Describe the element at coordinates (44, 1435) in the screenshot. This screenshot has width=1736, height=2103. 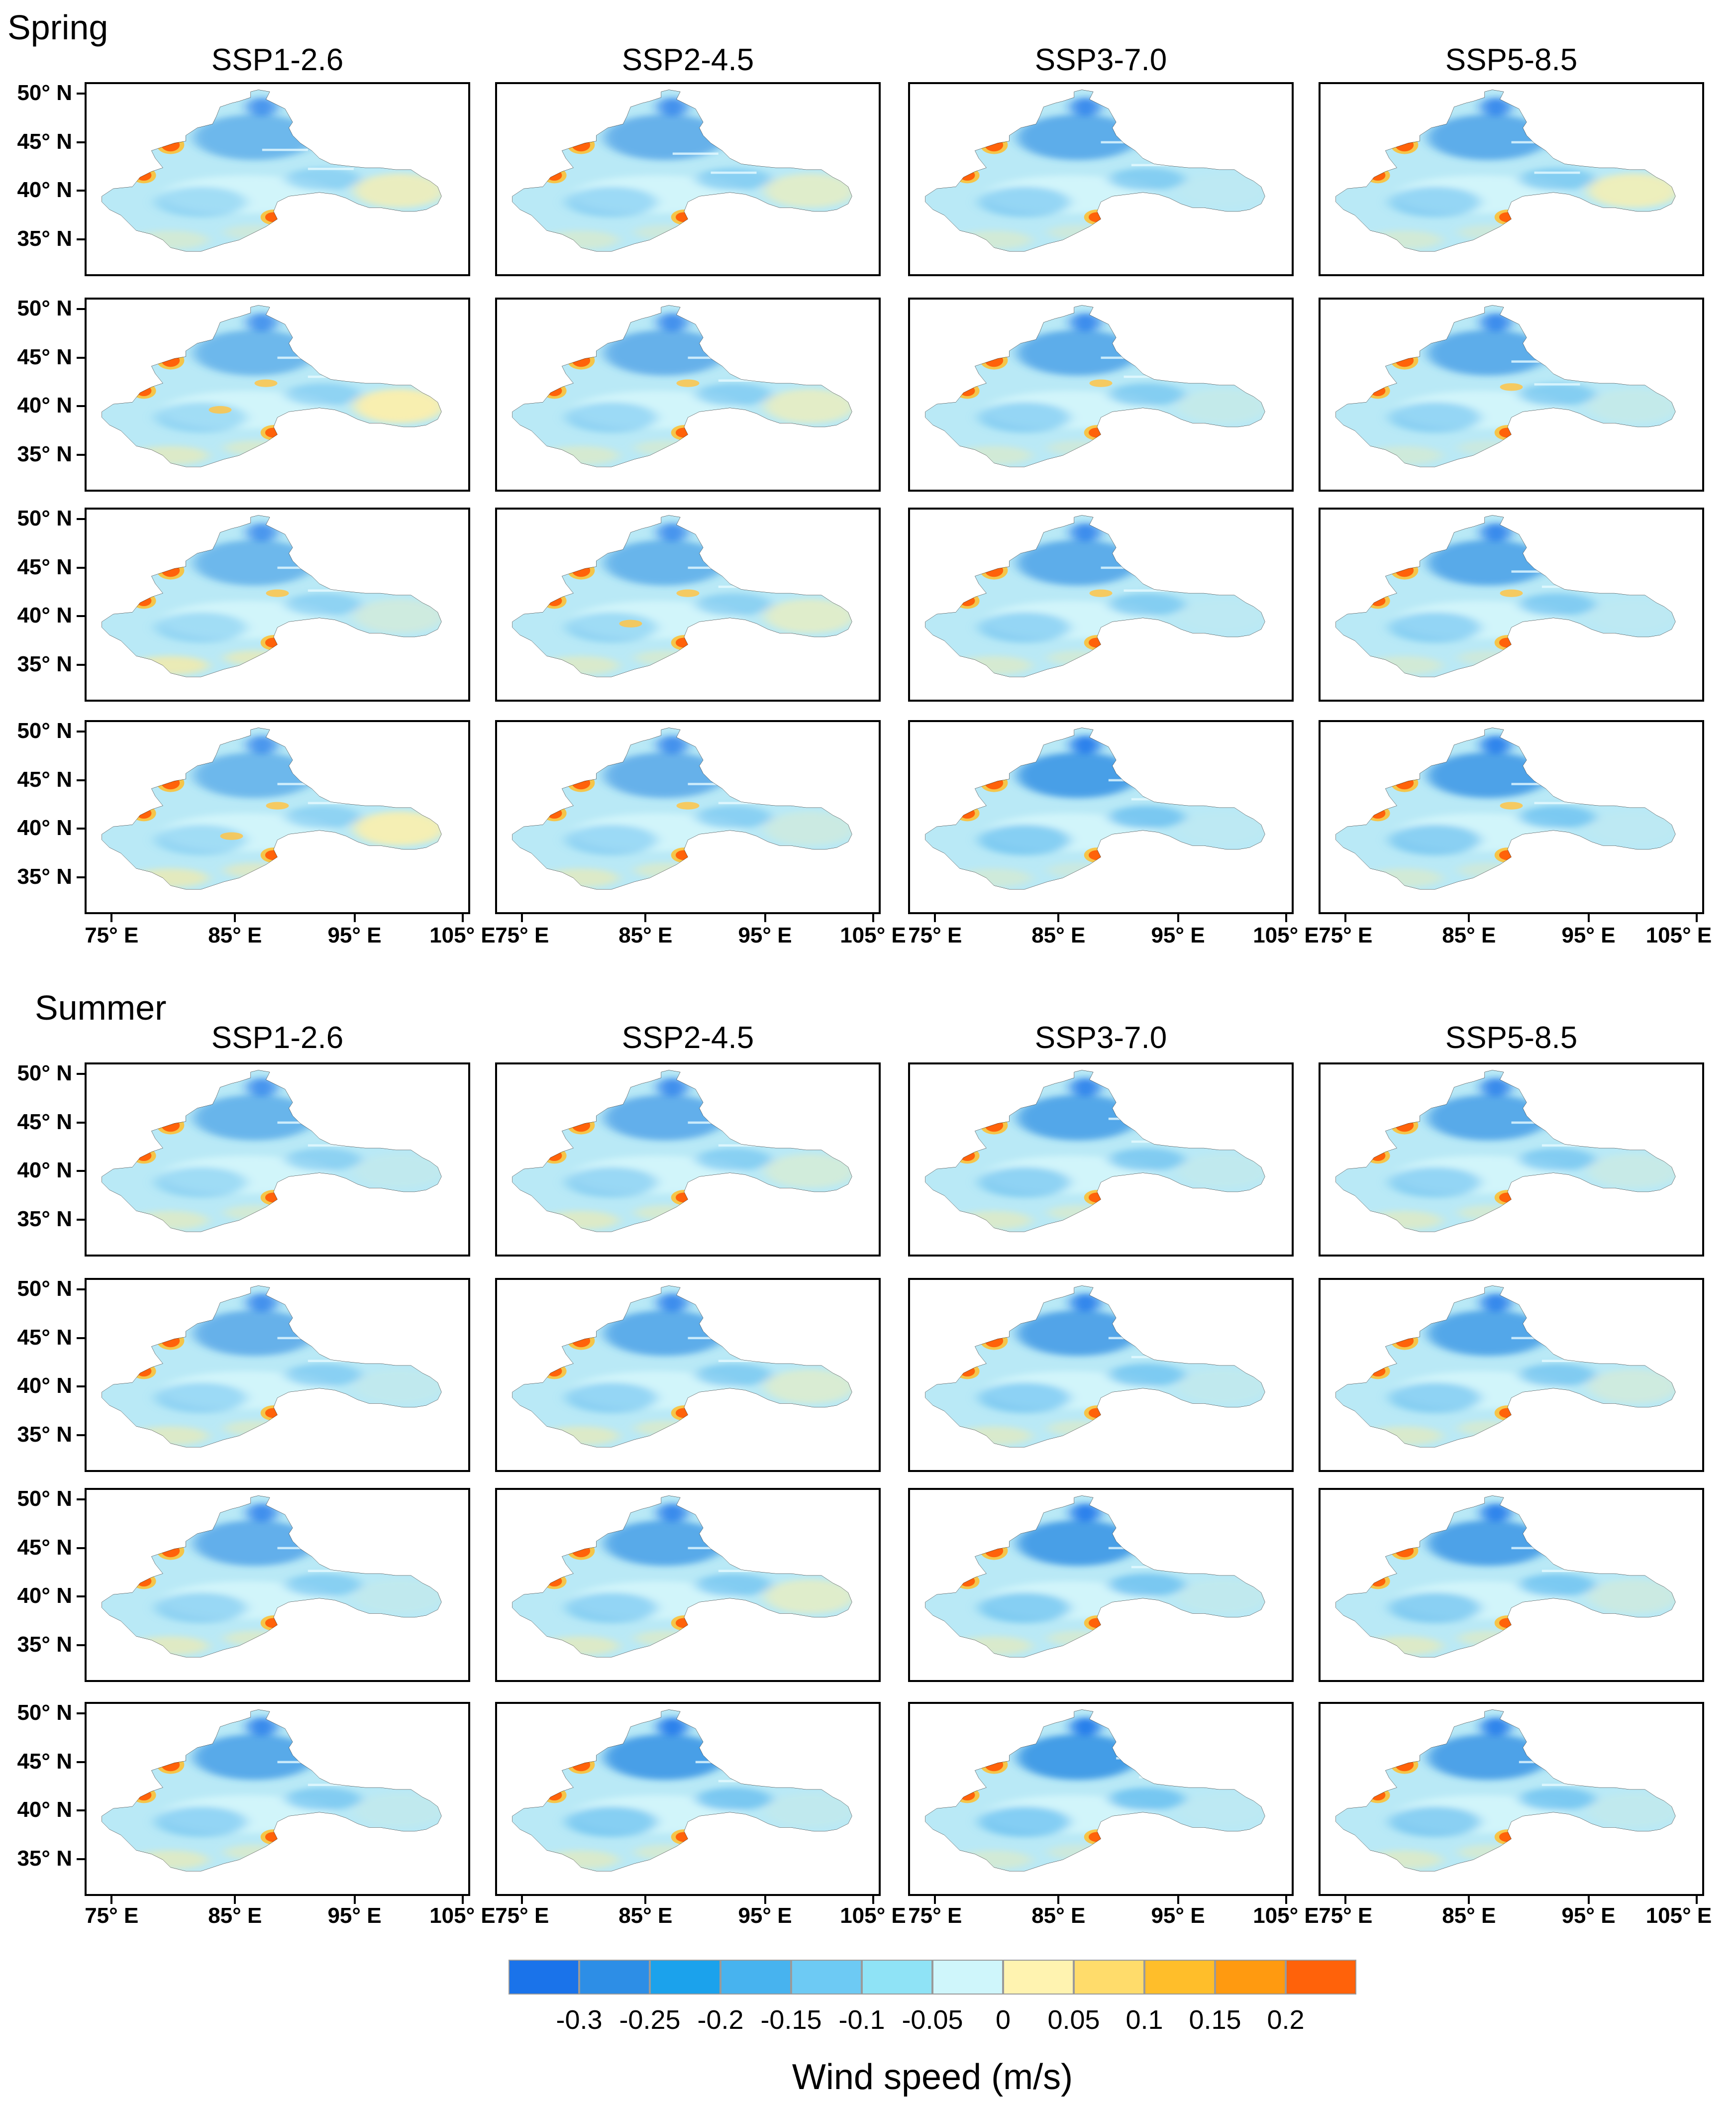
I see `lat-tick-label: 35° N` at that location.